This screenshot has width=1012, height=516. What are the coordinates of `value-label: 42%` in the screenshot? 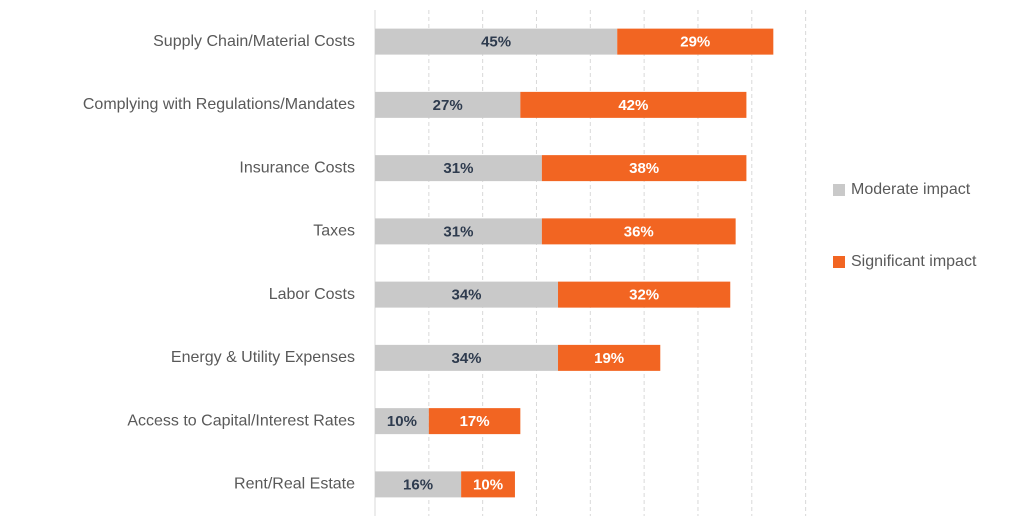 It's located at (633, 105).